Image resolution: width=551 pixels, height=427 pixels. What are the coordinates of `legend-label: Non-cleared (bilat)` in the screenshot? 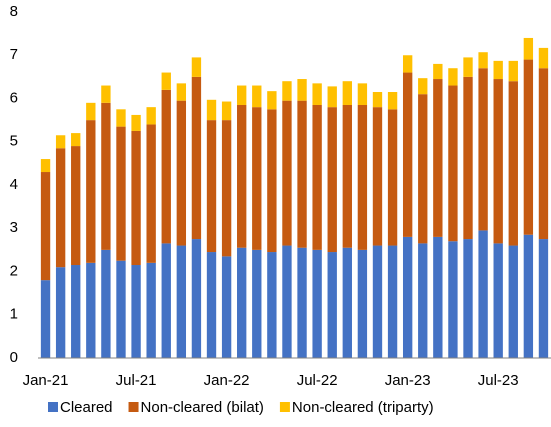 It's located at (202, 407).